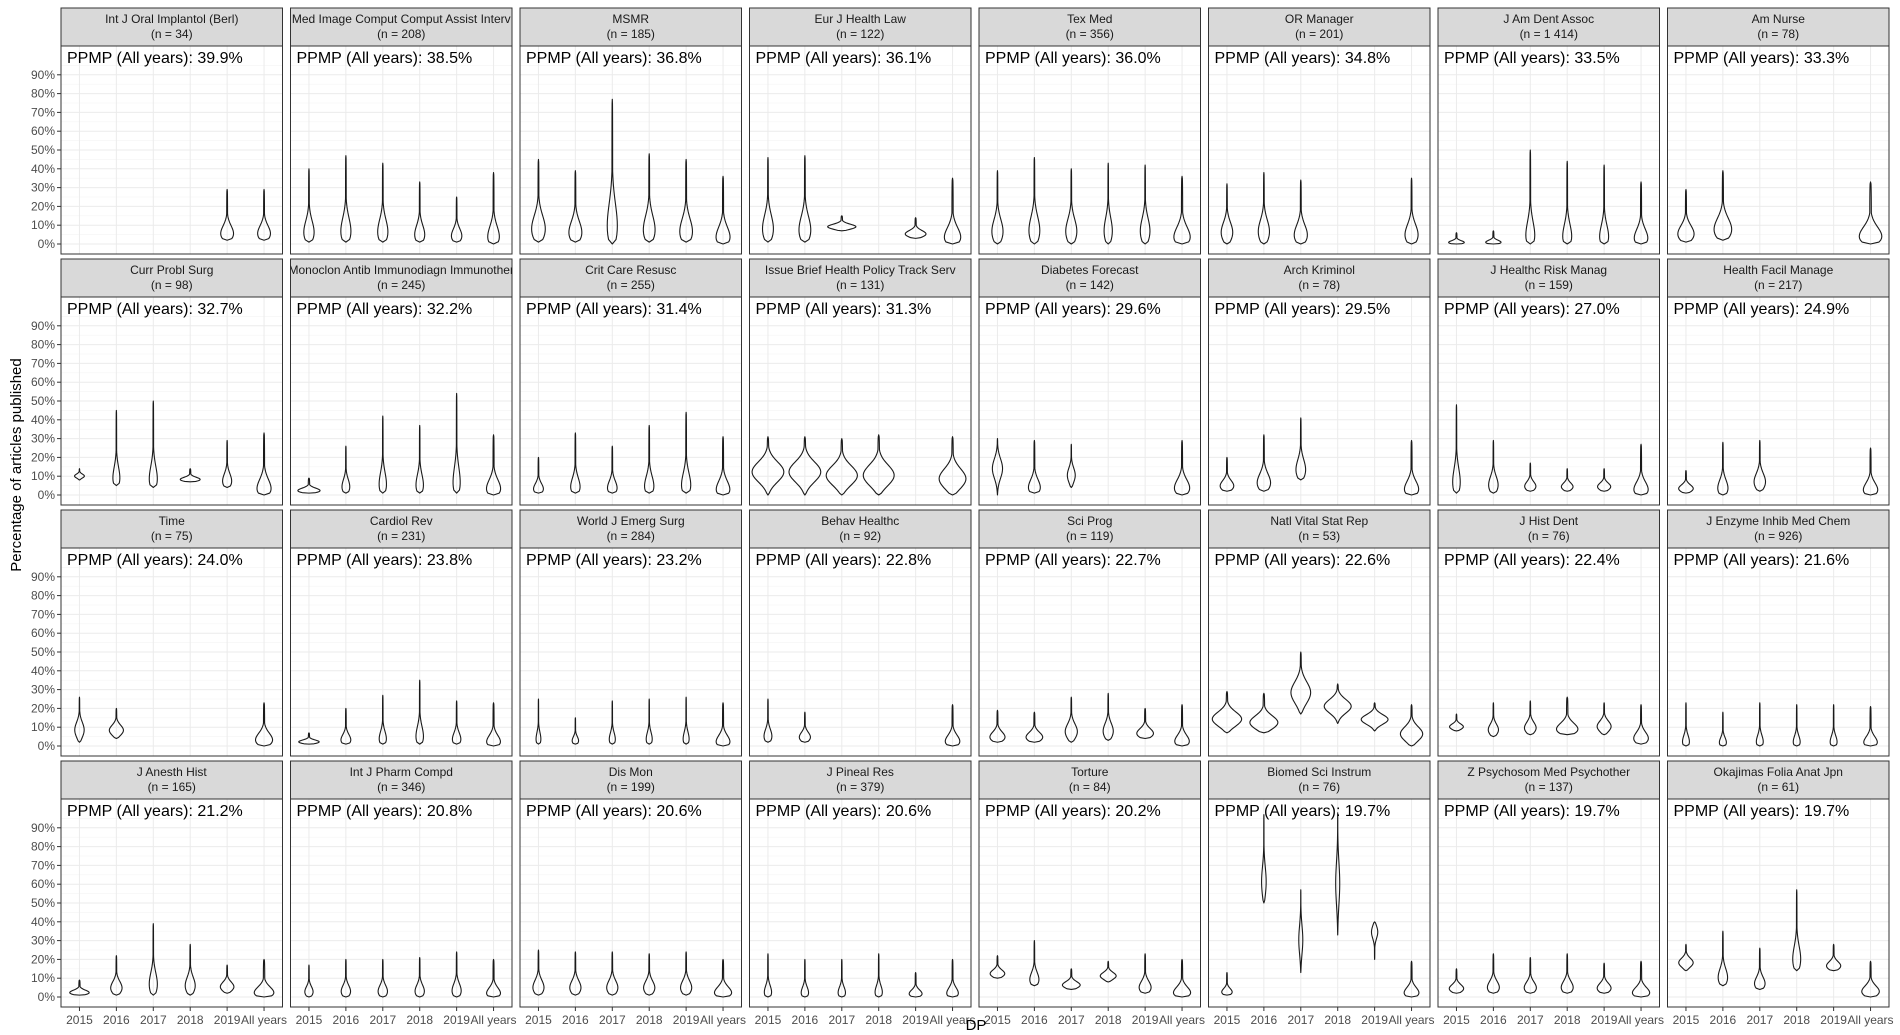 This screenshot has width=1900, height=1035. Describe the element at coordinates (43, 847) in the screenshot. I see `y-tick-label: 80%` at that location.